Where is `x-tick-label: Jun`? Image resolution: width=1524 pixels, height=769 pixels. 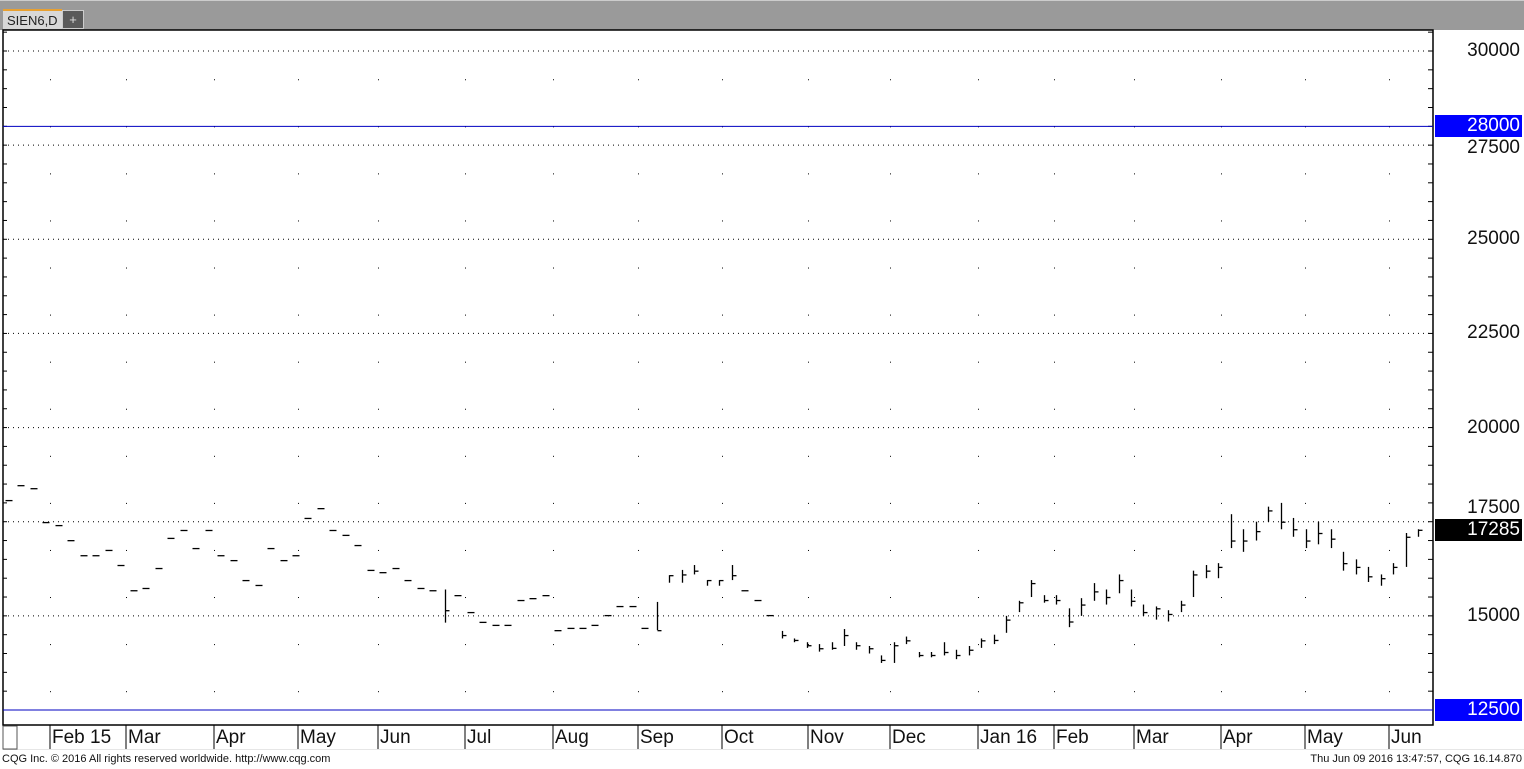 x-tick-label: Jun is located at coordinates (395, 737).